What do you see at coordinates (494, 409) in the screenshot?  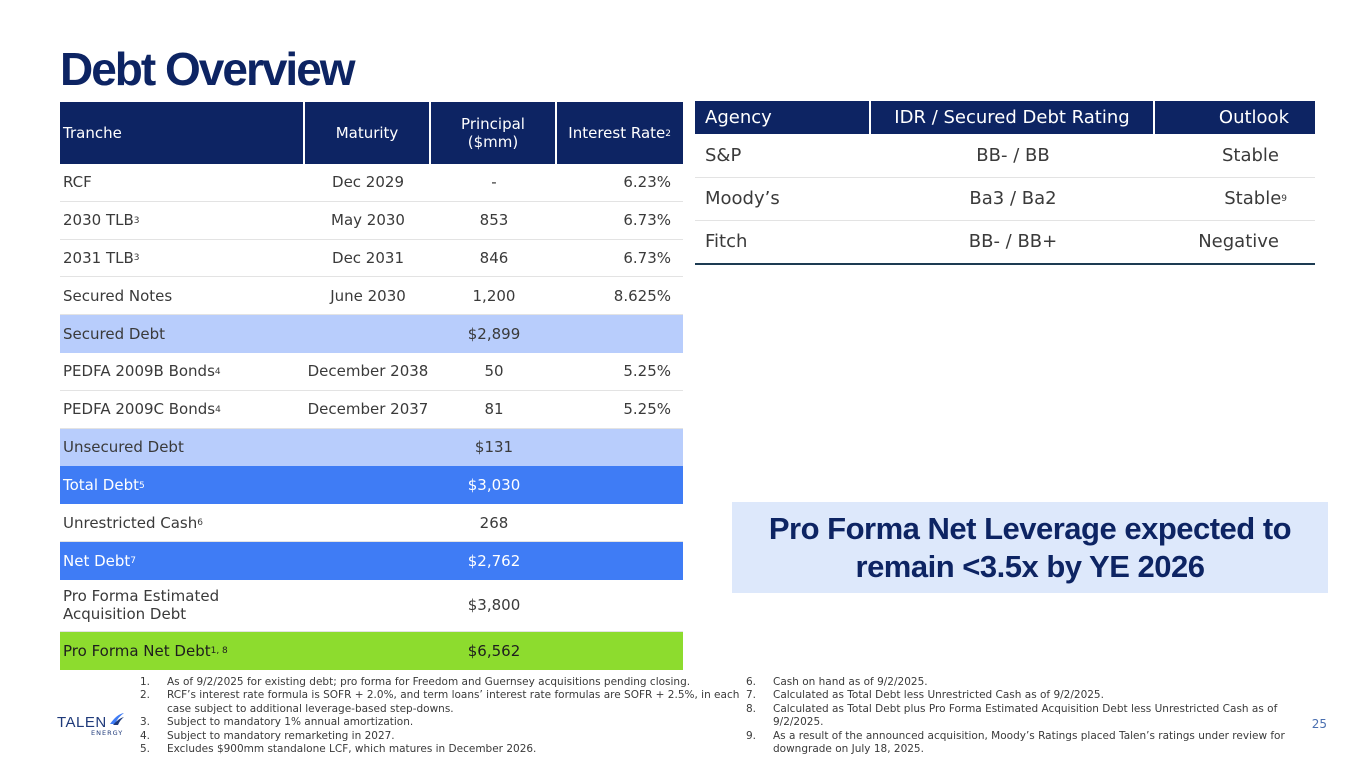 I see `cell-principal: 81` at bounding box center [494, 409].